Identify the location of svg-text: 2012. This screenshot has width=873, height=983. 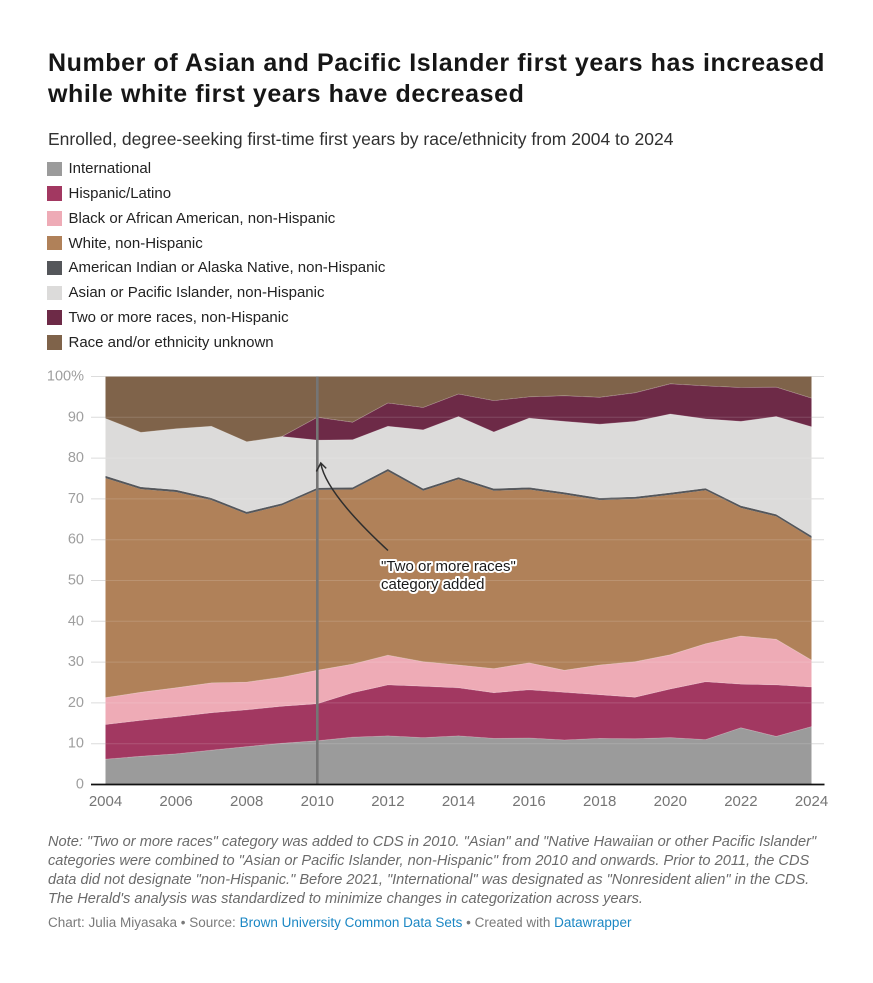
(387, 801).